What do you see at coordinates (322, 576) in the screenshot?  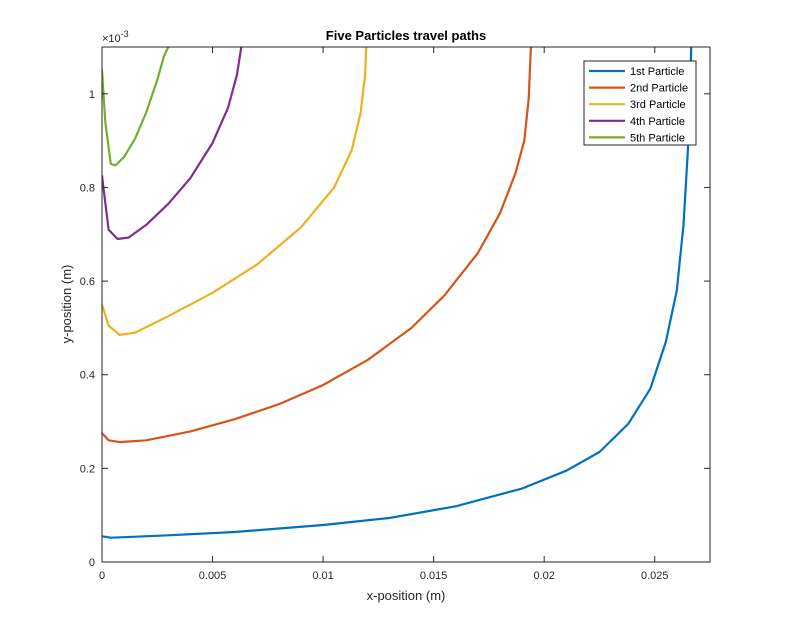 I see `x-tick-label: 0.01` at bounding box center [322, 576].